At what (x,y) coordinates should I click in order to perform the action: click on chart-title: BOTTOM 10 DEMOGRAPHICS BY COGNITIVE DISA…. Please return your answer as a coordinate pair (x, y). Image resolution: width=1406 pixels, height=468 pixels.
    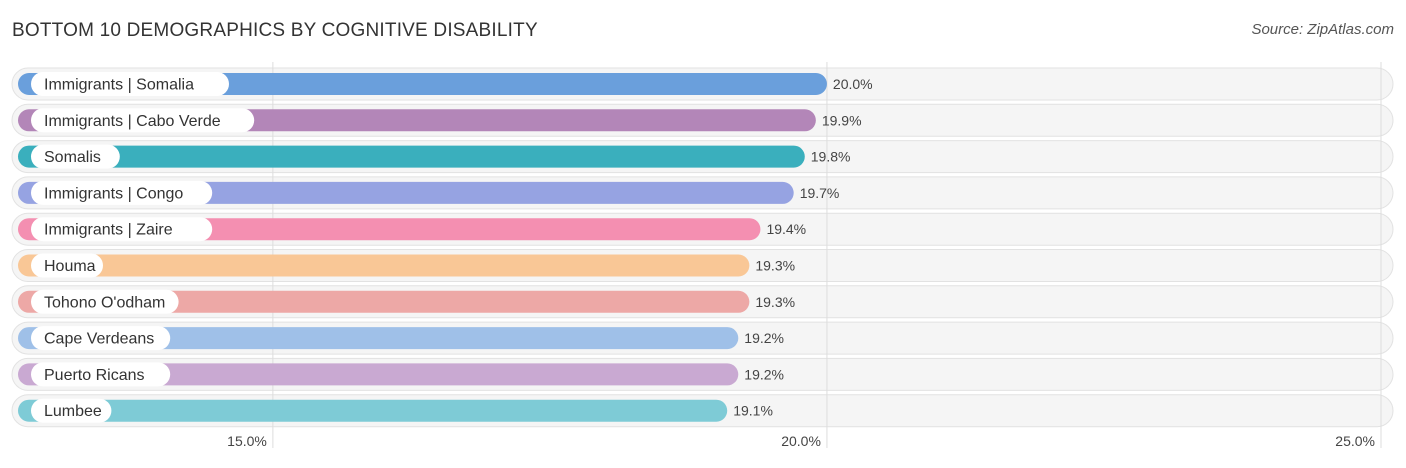
    Looking at the image, I should click on (275, 30).